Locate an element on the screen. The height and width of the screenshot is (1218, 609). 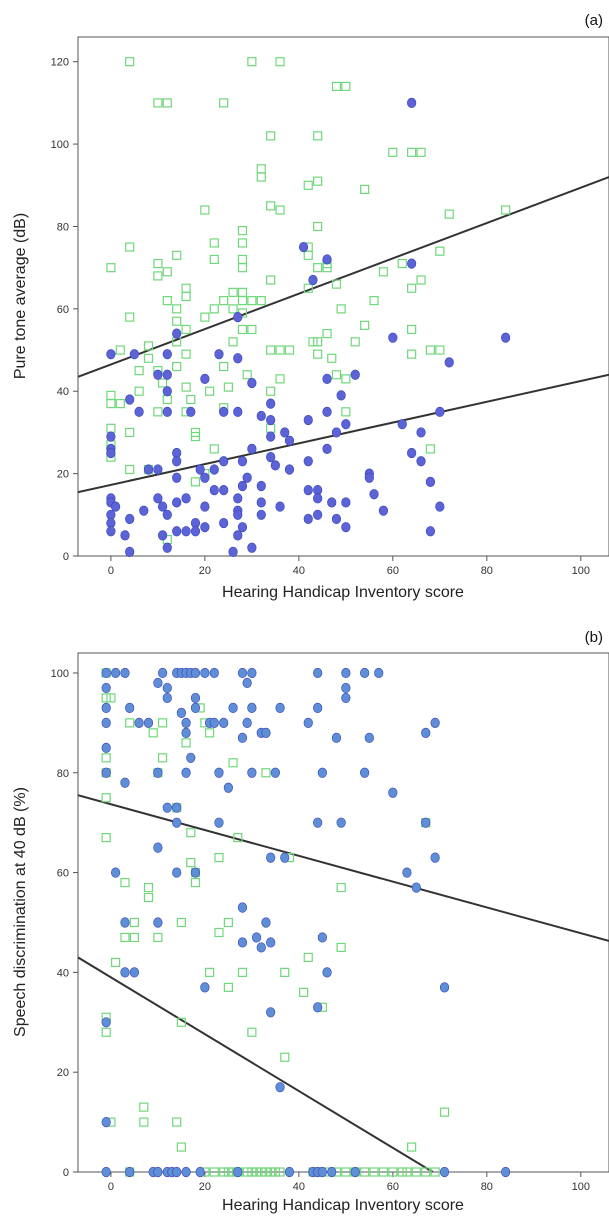
y-tick-label: 80 is located at coordinates (63, 774).